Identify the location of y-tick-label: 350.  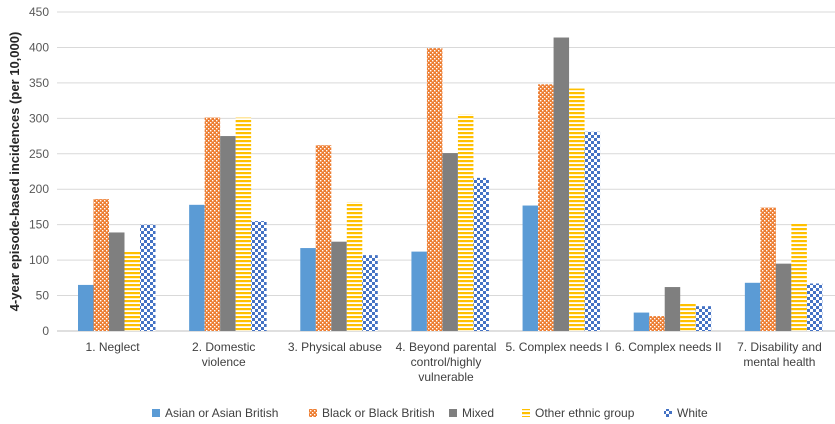
(39, 83).